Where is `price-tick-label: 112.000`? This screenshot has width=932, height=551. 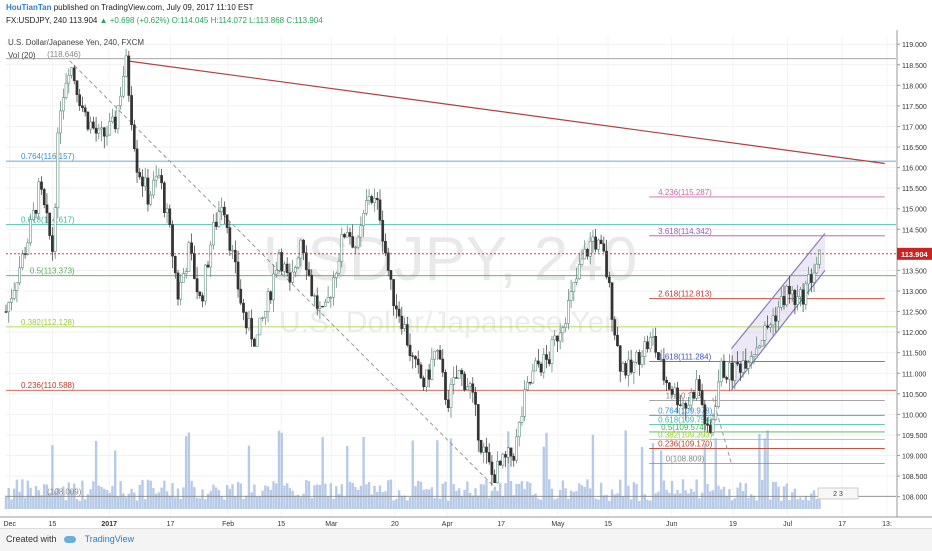 price-tick-label: 112.000 is located at coordinates (914, 333).